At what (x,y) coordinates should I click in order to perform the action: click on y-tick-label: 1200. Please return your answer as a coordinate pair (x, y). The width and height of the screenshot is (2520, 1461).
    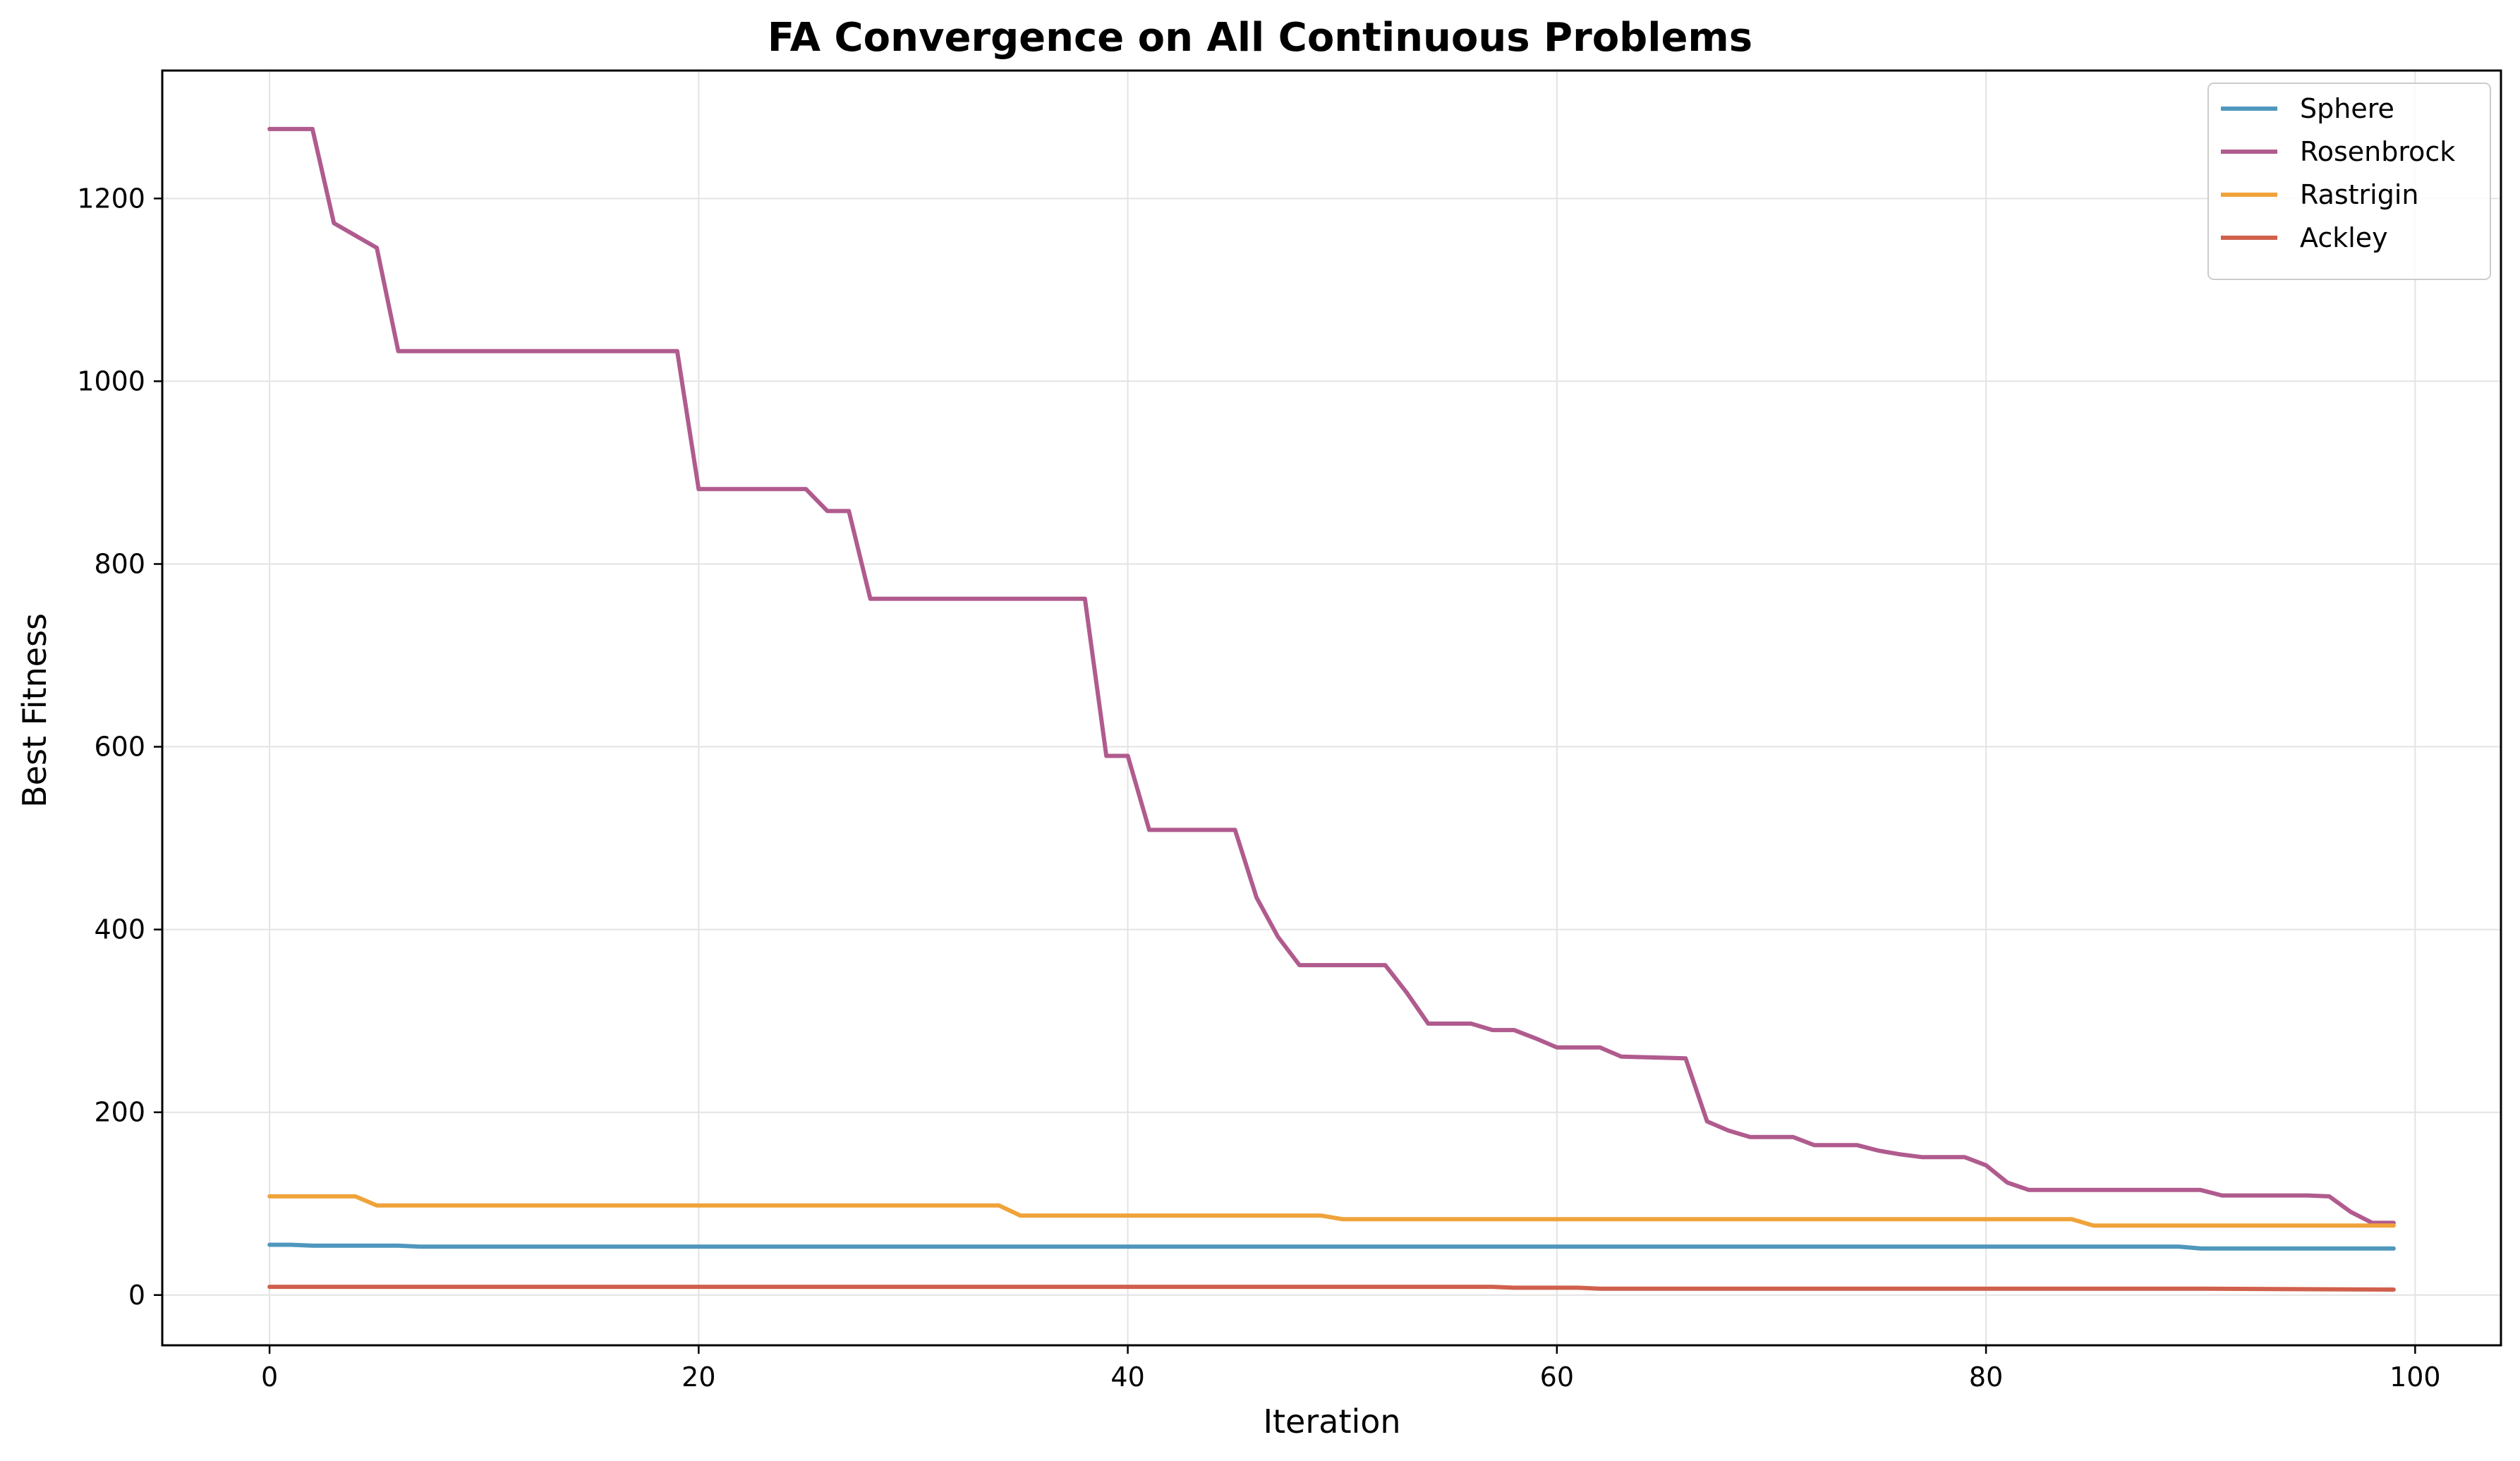
    Looking at the image, I should click on (111, 198).